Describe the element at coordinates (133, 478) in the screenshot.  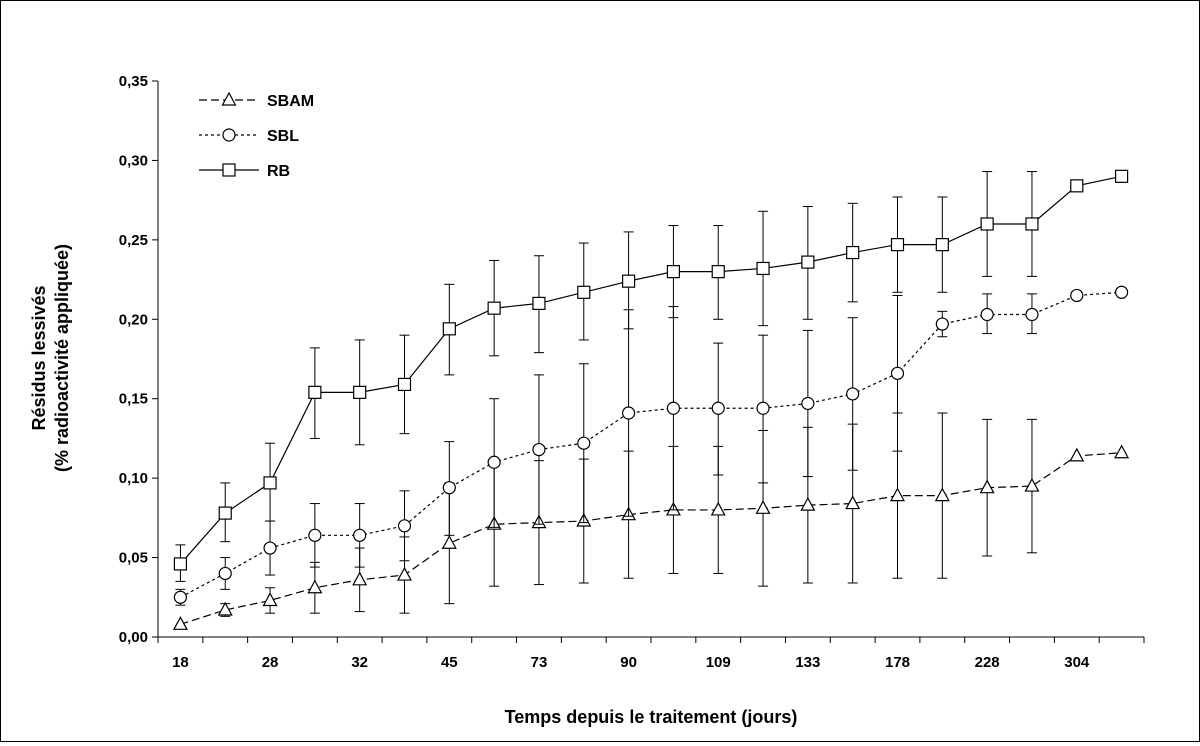
I see `y-tick-label: 0,10` at that location.